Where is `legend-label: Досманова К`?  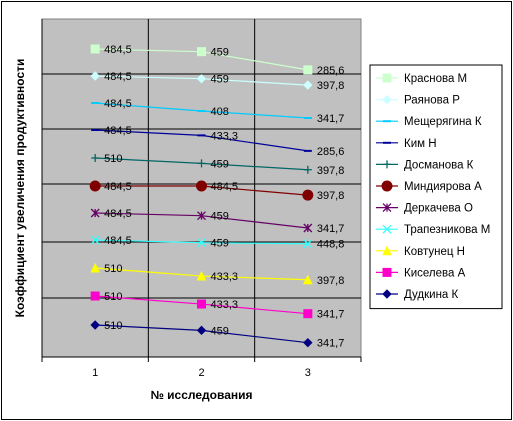 legend-label: Досманова К is located at coordinates (439, 165).